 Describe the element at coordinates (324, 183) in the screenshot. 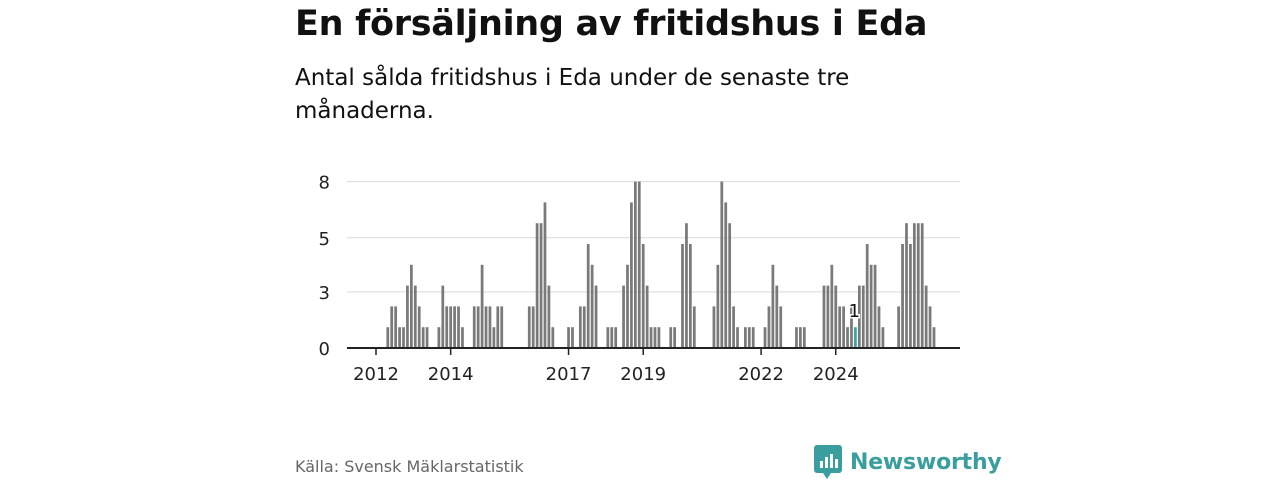

I see `y-tick-label: 8` at that location.